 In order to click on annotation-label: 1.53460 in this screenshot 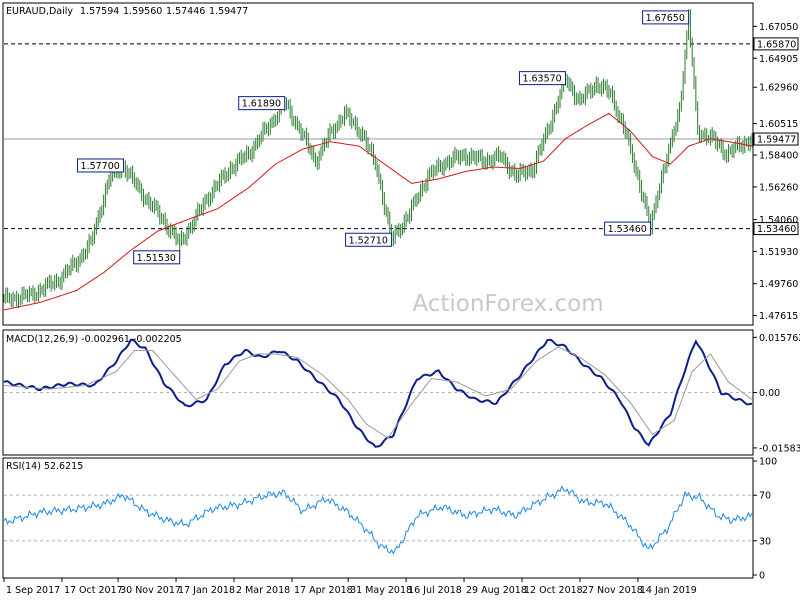, I will do `click(627, 229)`.